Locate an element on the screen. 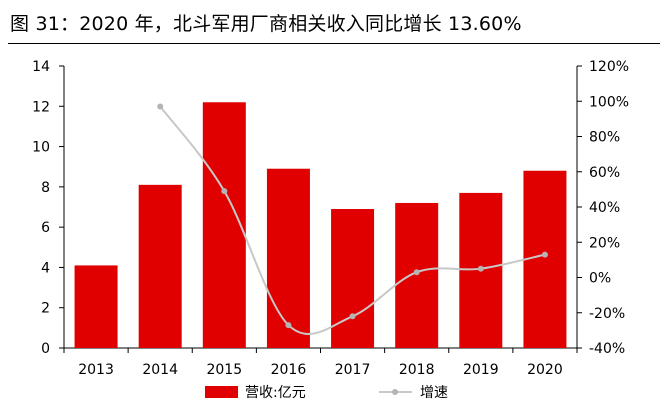 This screenshot has width=668, height=410. left-tick-label: 6 is located at coordinates (45, 228).